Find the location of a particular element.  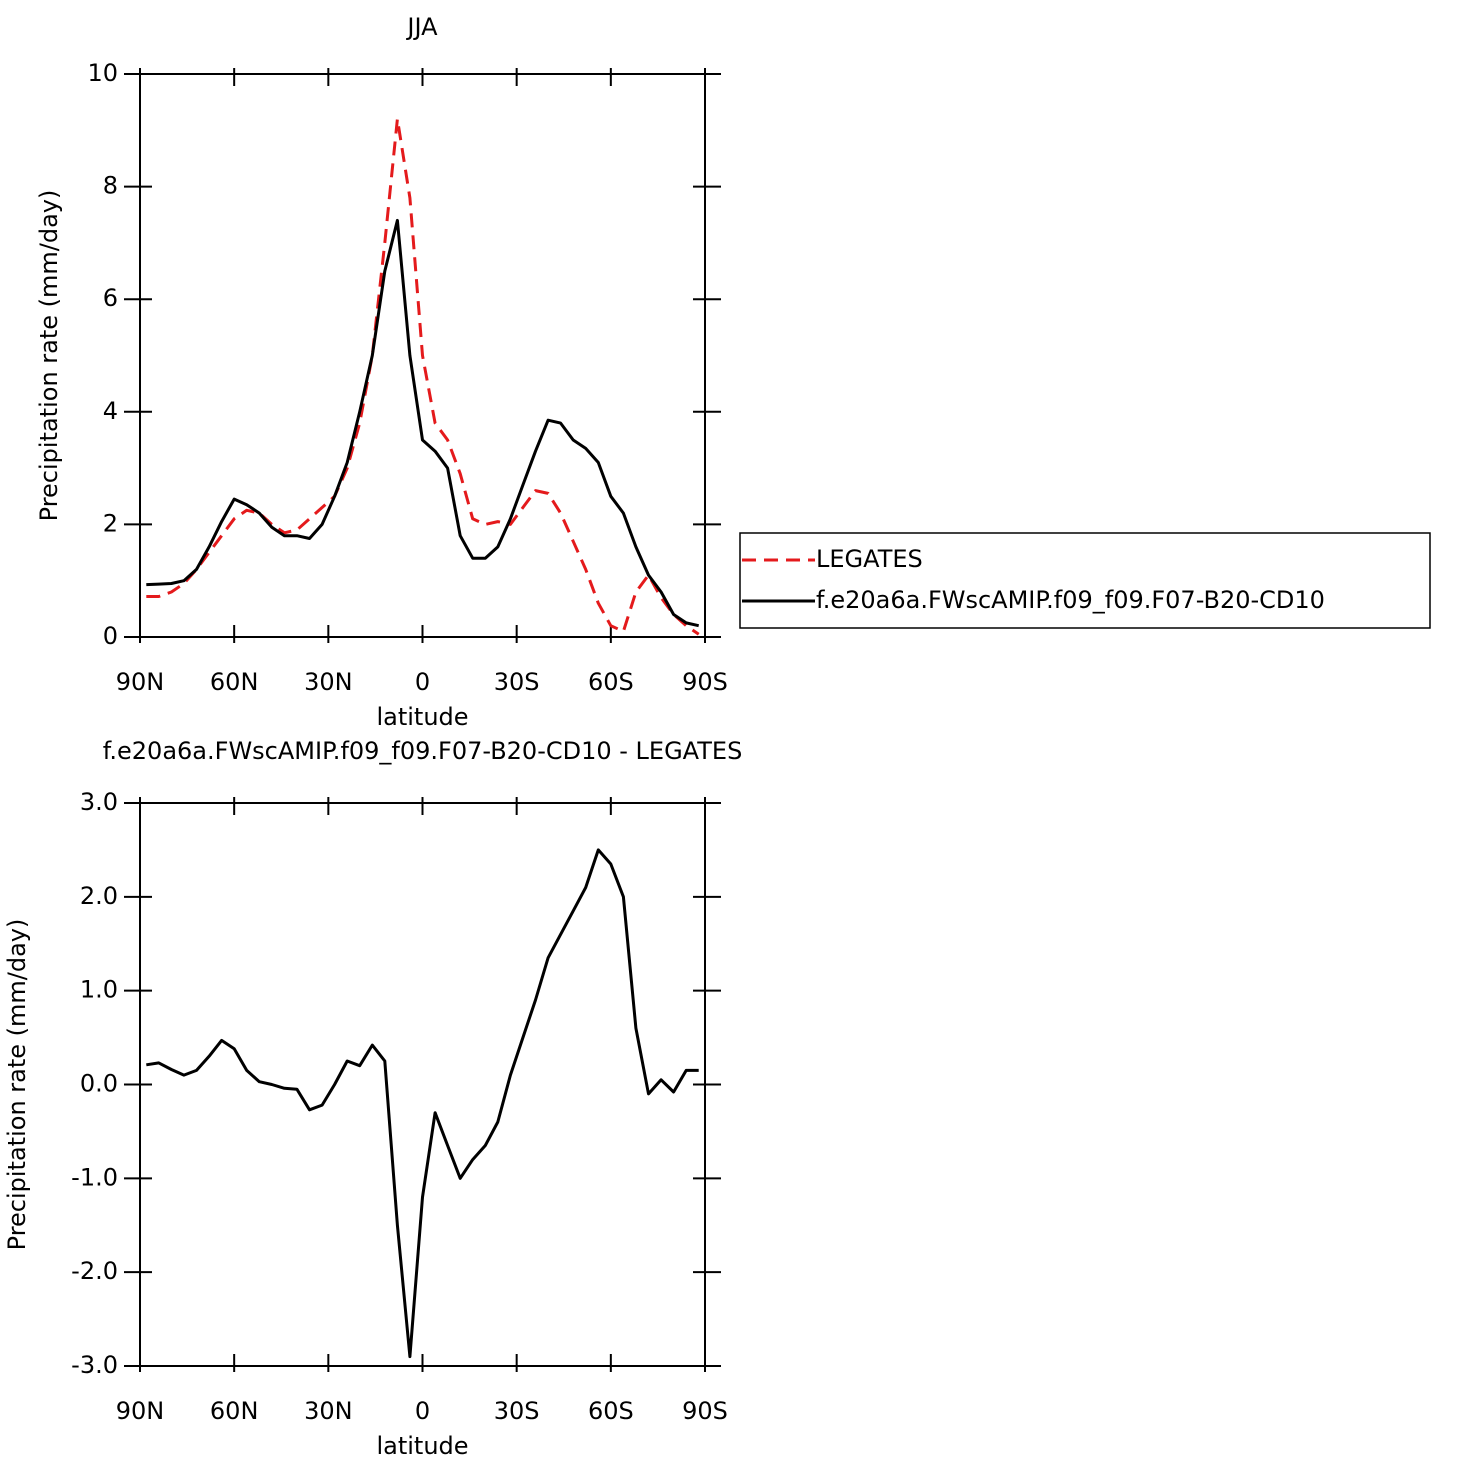

y-tick-label: 8 is located at coordinates (110, 186).